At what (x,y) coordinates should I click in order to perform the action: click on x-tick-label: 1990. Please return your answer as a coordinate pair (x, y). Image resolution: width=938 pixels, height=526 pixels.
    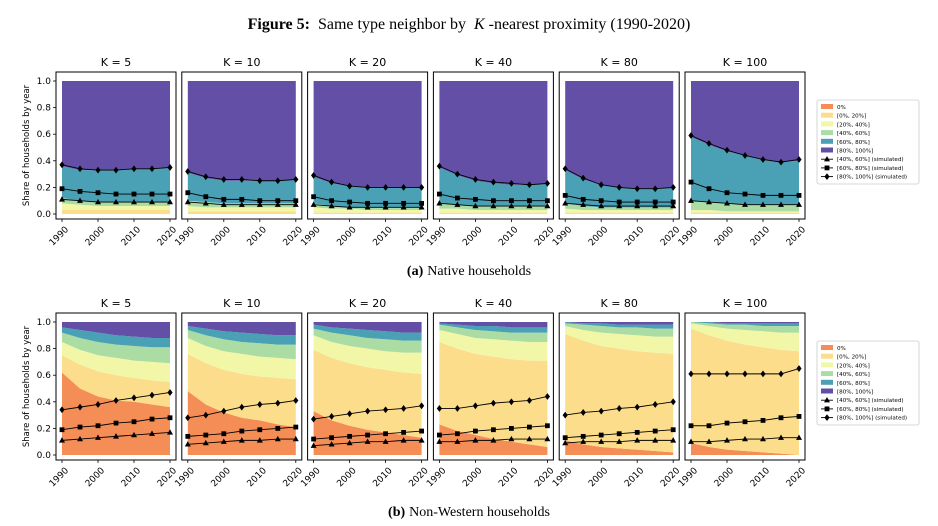
    Looking at the image, I should click on (436, 236).